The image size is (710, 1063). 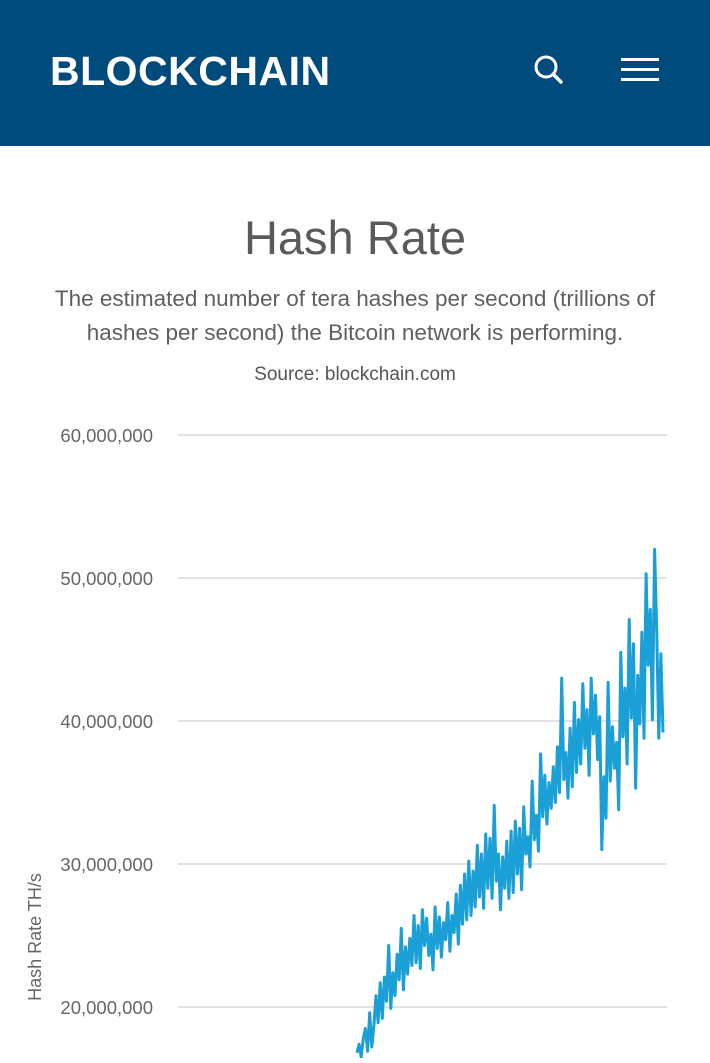 What do you see at coordinates (106, 435) in the screenshot?
I see `y-tick-label: 60,000,000` at bounding box center [106, 435].